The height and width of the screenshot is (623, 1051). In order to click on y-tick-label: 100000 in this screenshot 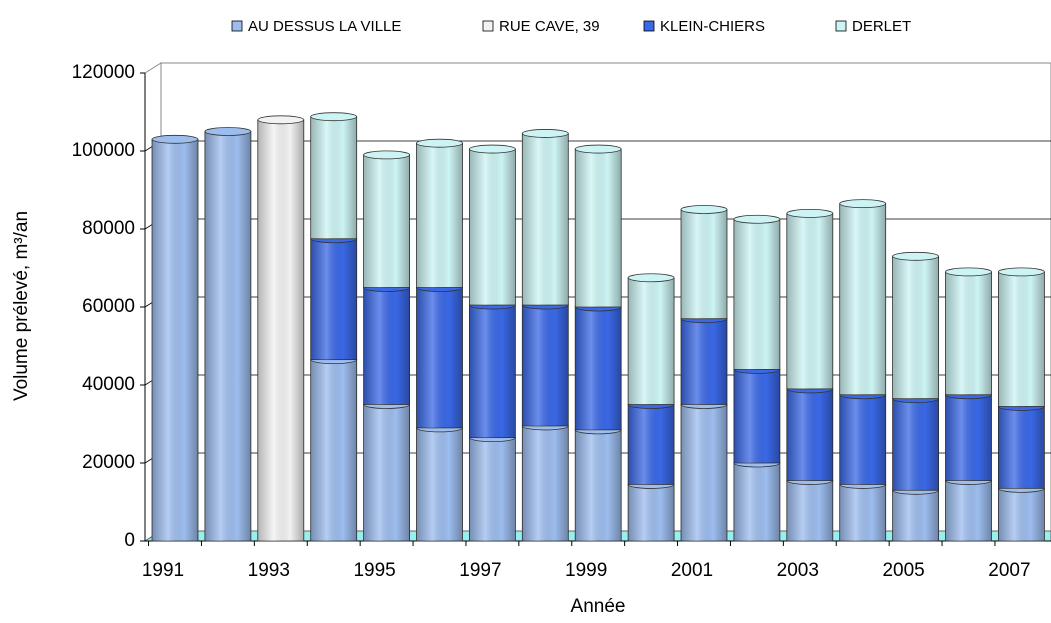, I will do `click(103, 150)`.